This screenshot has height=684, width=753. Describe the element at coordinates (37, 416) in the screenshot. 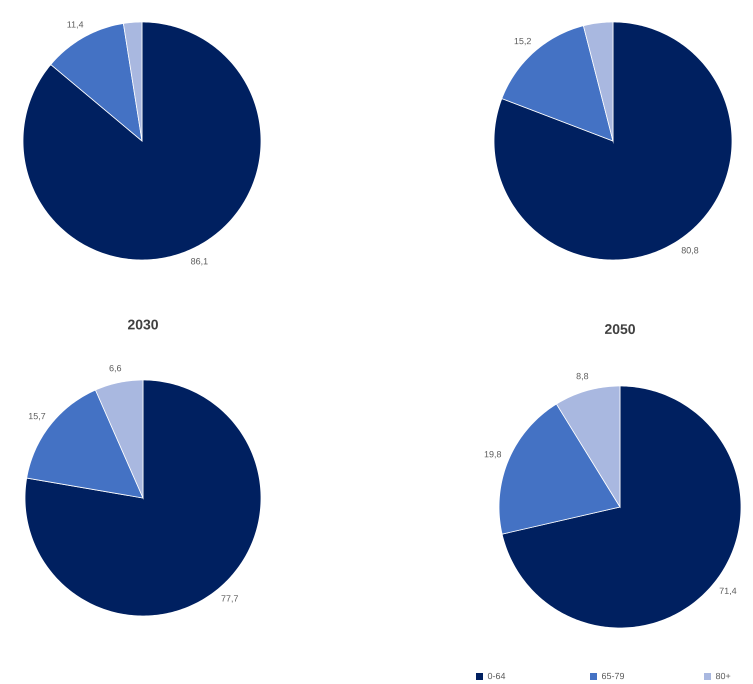

I see `data-label: 15,7` at that location.